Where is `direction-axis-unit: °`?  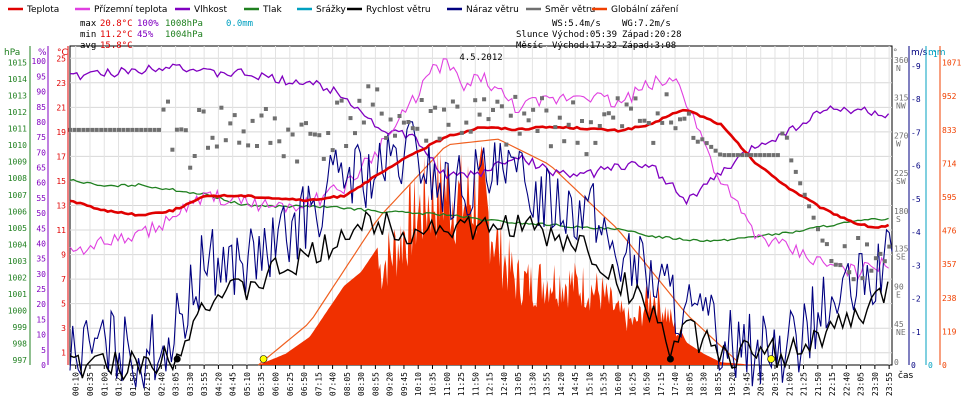
direction-axis-unit: ° is located at coordinates (895, 53).